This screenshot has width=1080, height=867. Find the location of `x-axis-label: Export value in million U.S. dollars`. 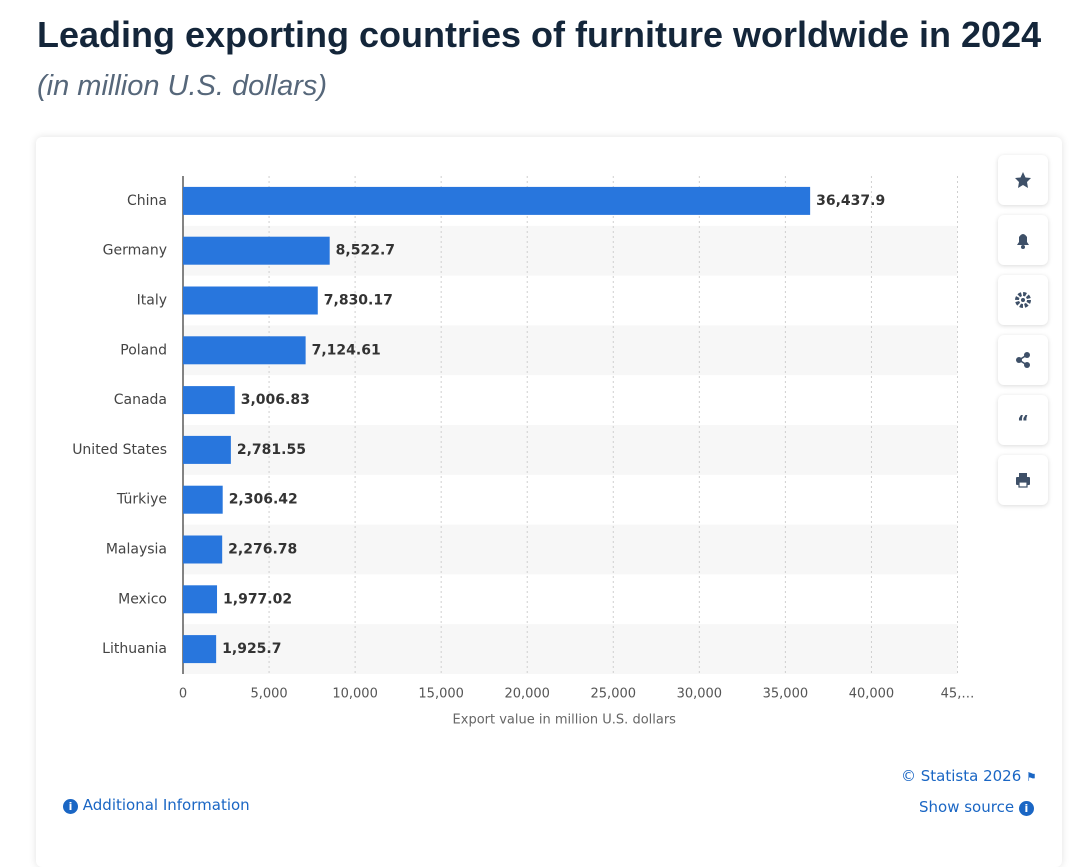

x-axis-label: Export value in million U.S. dollars is located at coordinates (565, 720).